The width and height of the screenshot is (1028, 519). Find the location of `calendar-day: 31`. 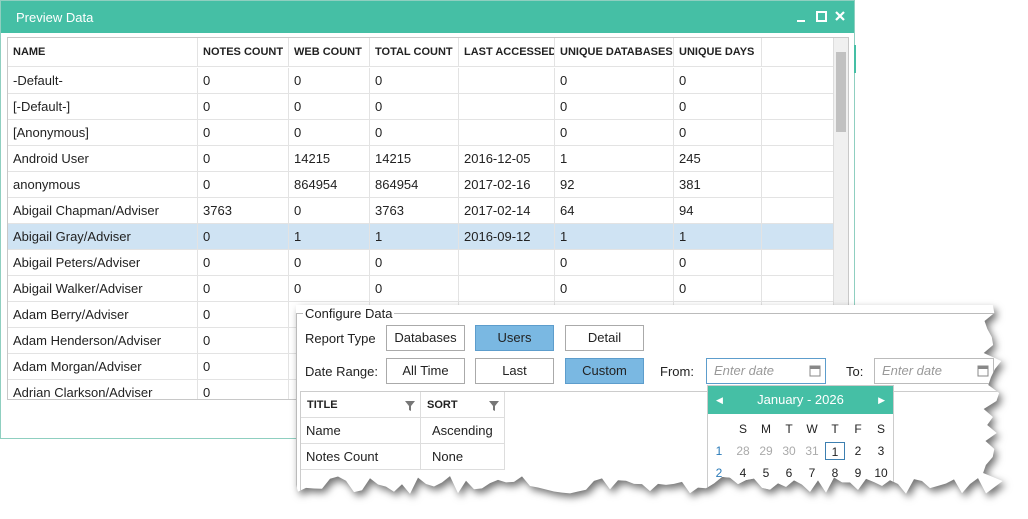

calendar-day: 31 is located at coordinates (812, 451).